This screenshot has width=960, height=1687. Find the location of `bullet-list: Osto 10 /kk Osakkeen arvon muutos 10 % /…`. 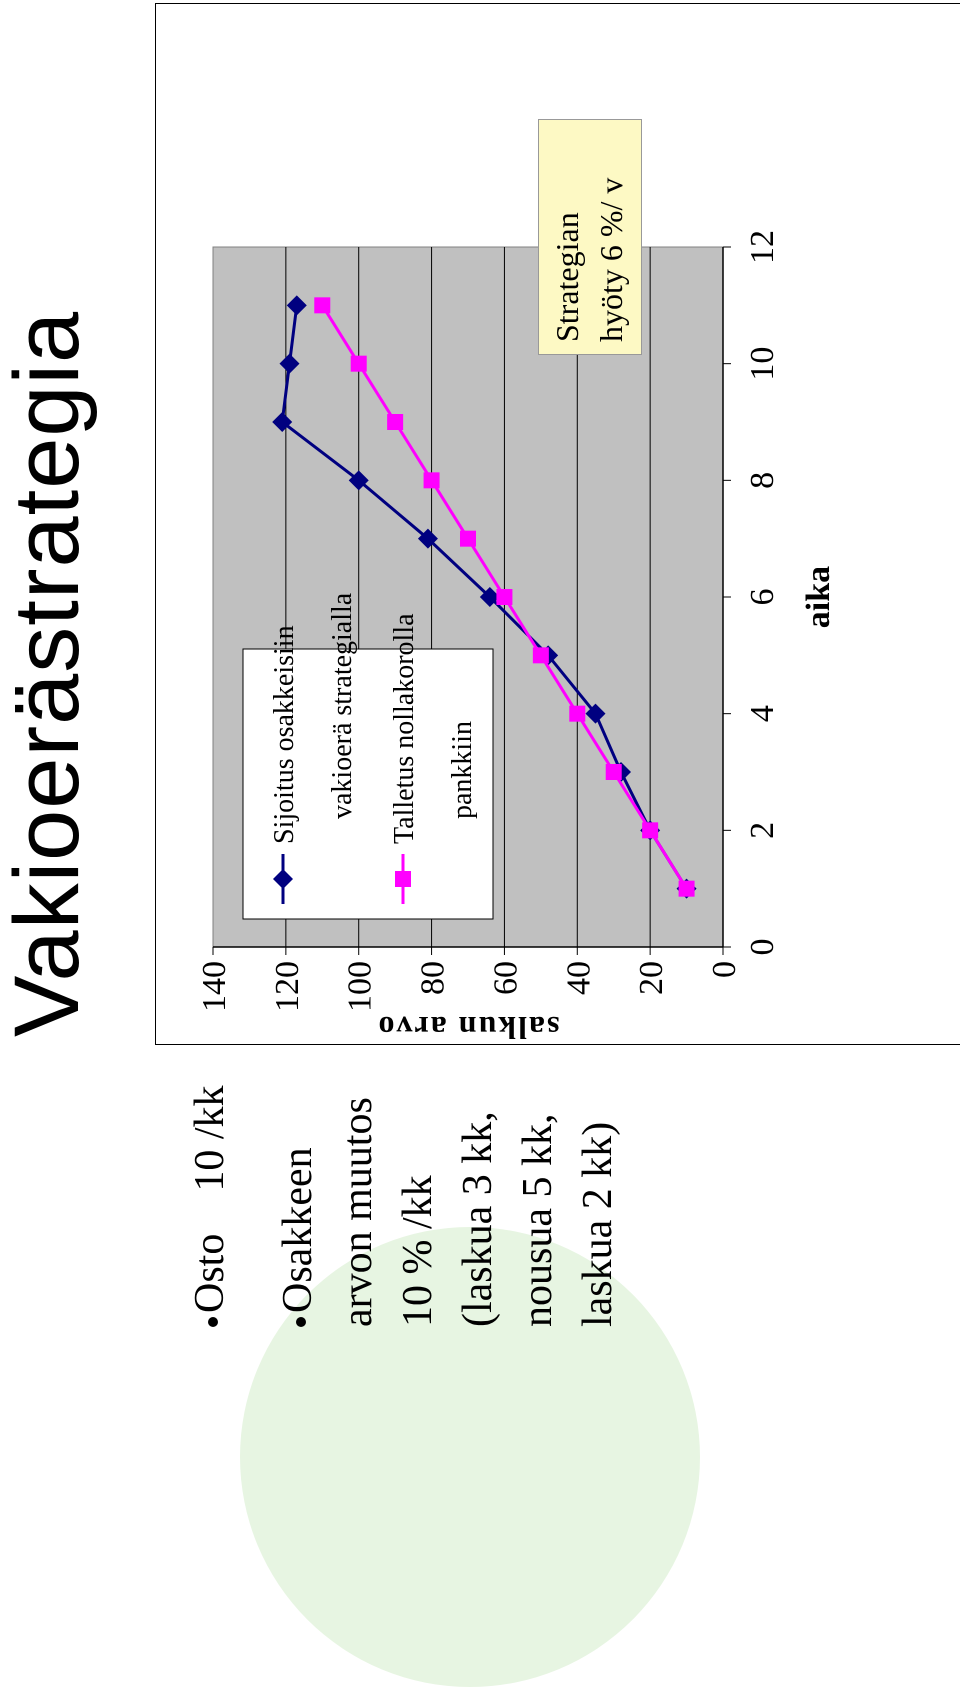

bullet-list: Osto 10 /kk Osakkeen arvon muutos 10 % /… is located at coordinates (404, 1177).